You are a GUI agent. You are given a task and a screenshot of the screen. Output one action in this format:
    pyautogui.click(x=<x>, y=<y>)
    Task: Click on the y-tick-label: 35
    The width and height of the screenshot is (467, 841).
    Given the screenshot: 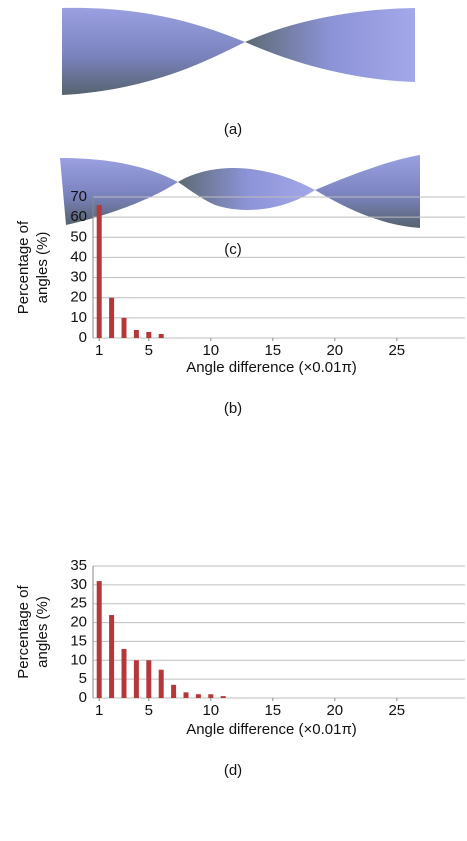 What is the action you would take?
    pyautogui.click(x=78, y=565)
    